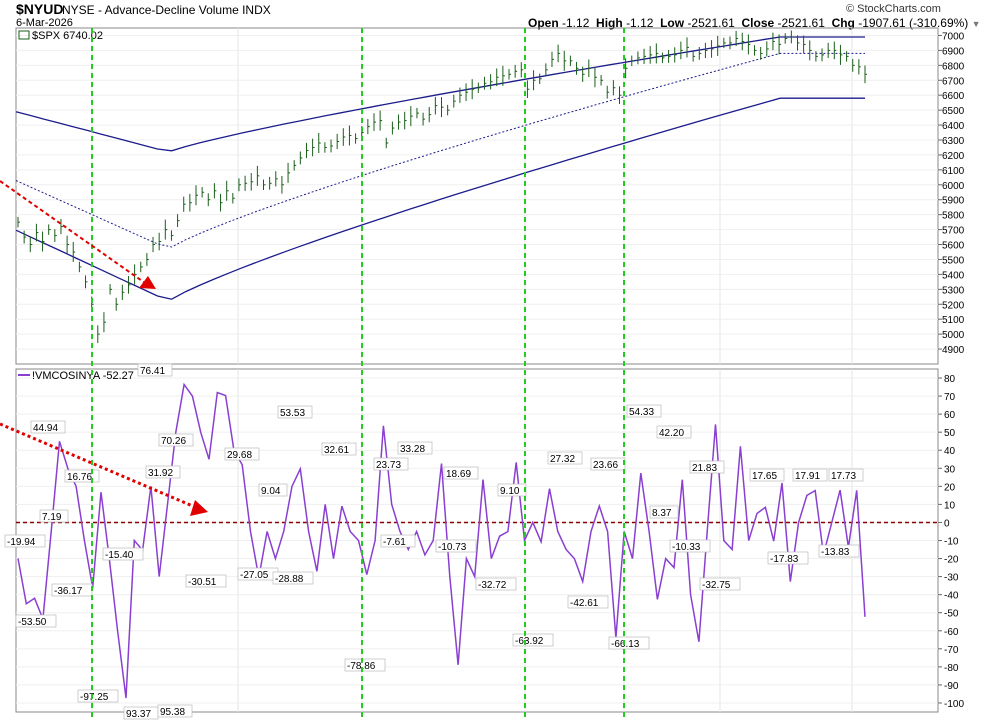 This screenshot has width=990, height=720. I want to click on annotation-text: -28.88, so click(289, 579).